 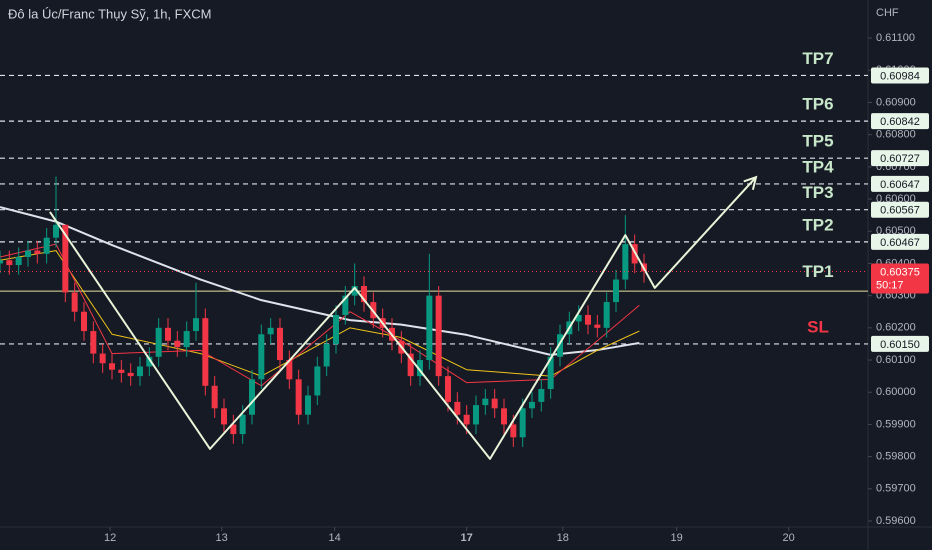 I want to click on level-price-text: 0.60647, so click(x=900, y=185).